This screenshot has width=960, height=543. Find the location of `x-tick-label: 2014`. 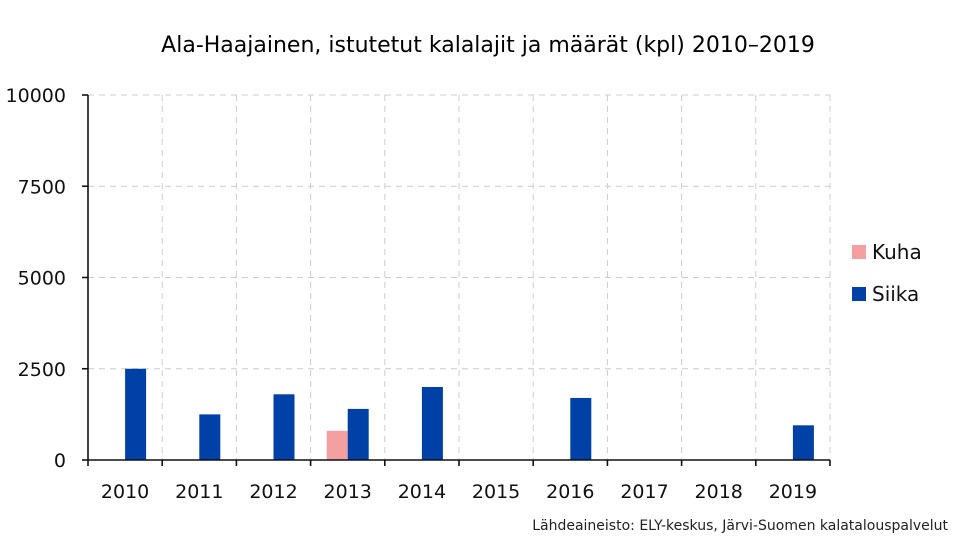

x-tick-label: 2014 is located at coordinates (422, 492).